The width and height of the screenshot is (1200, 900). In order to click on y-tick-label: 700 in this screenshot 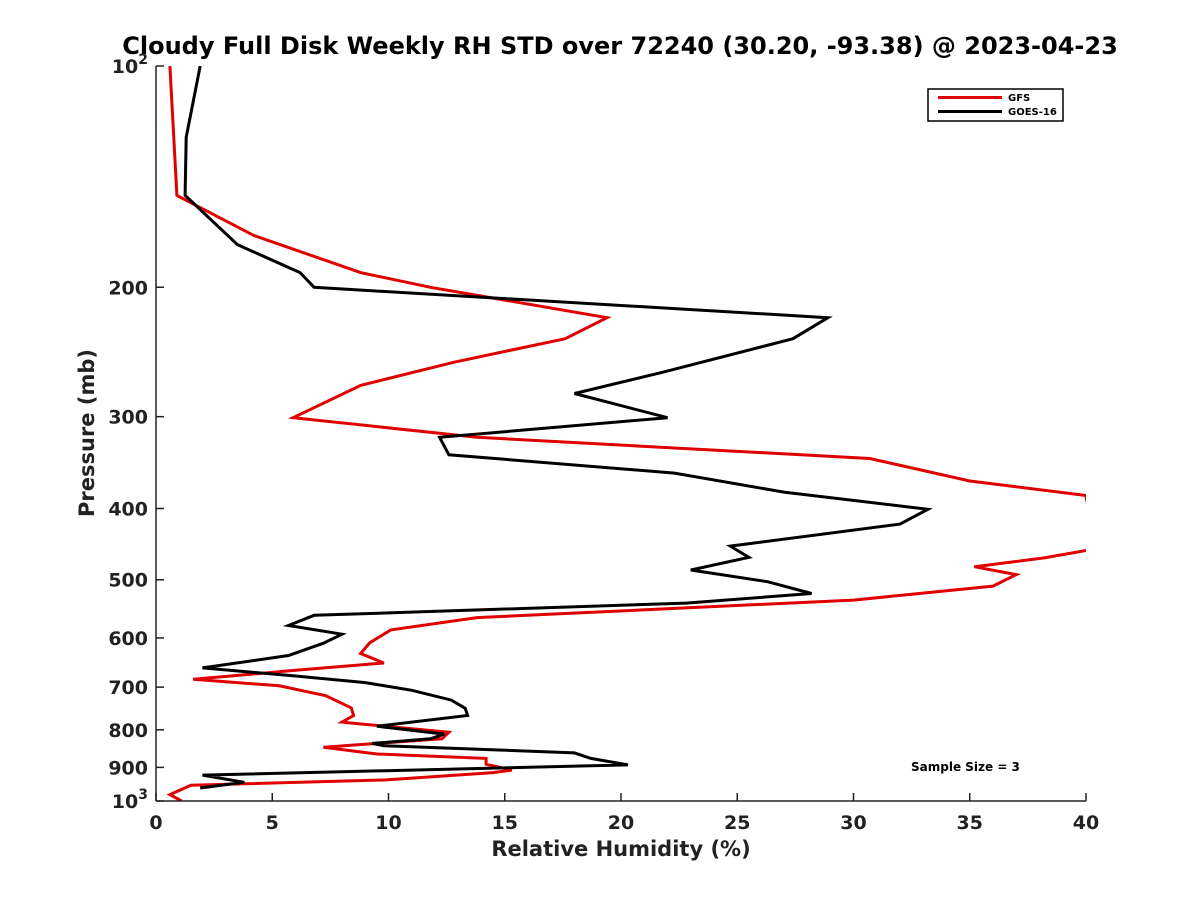, I will do `click(128, 688)`.